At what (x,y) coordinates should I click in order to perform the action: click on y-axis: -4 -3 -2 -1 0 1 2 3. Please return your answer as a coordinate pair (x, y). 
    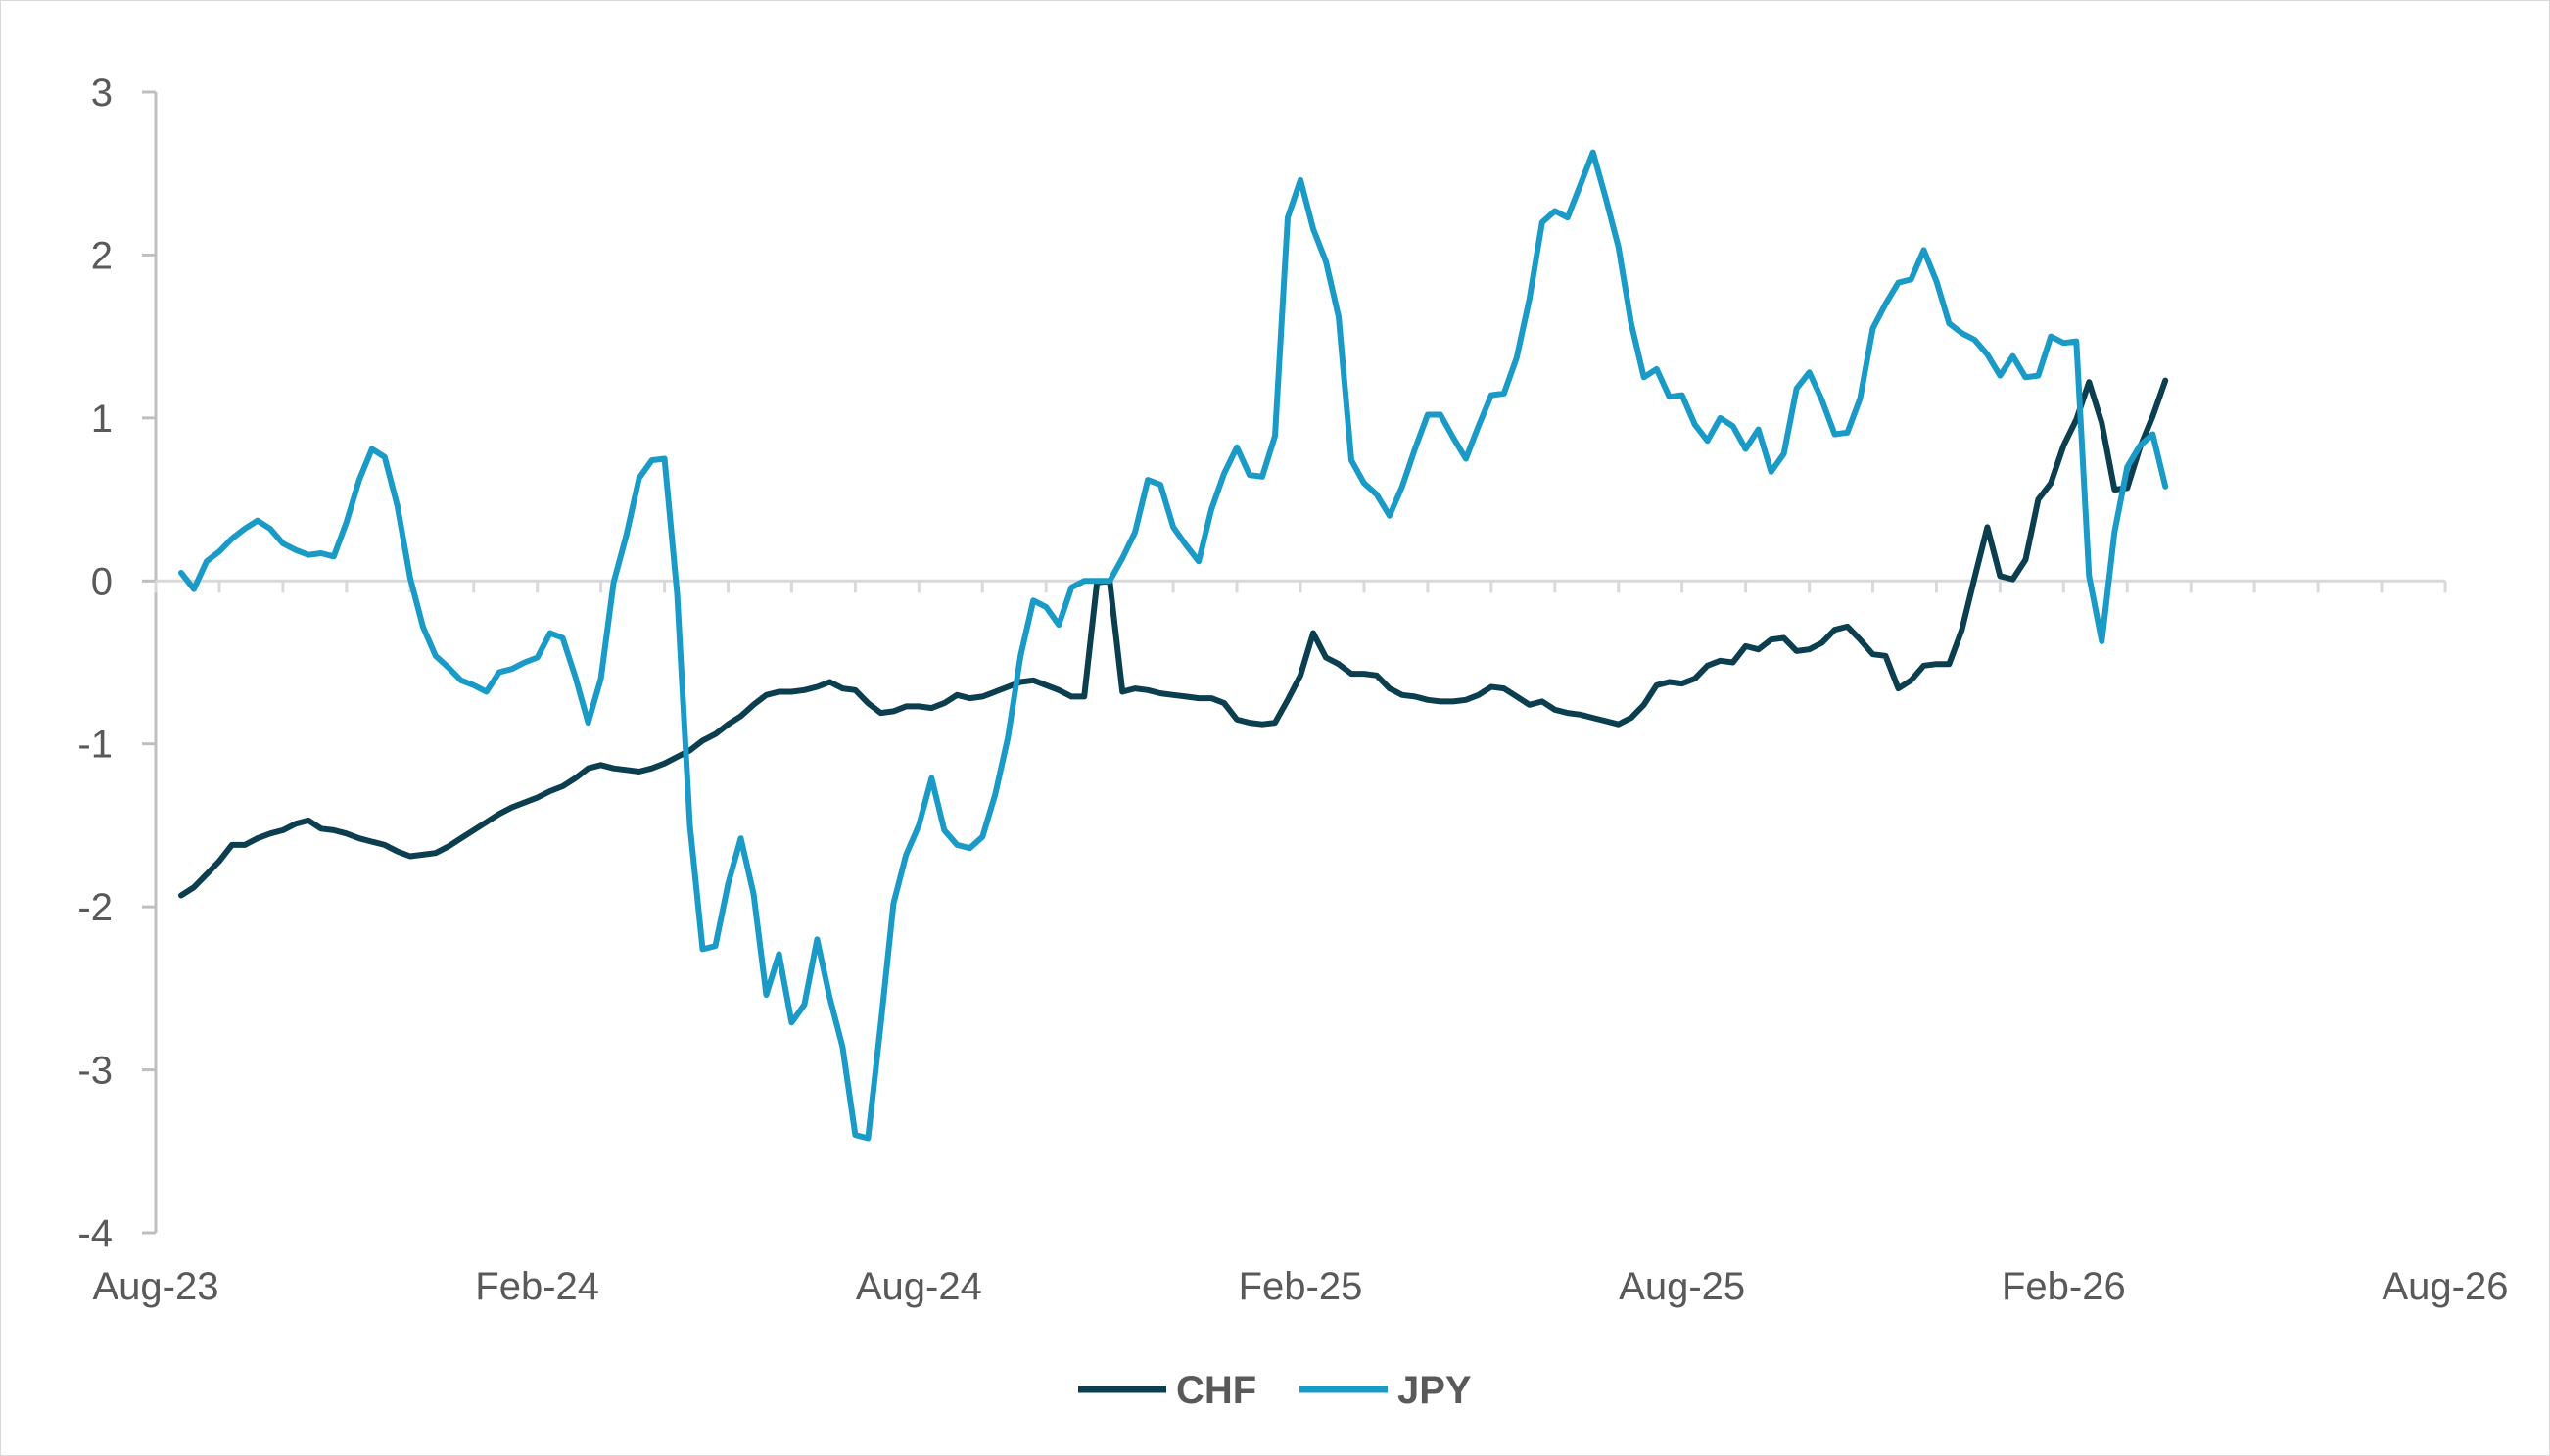
    Looking at the image, I should click on (118, 663).